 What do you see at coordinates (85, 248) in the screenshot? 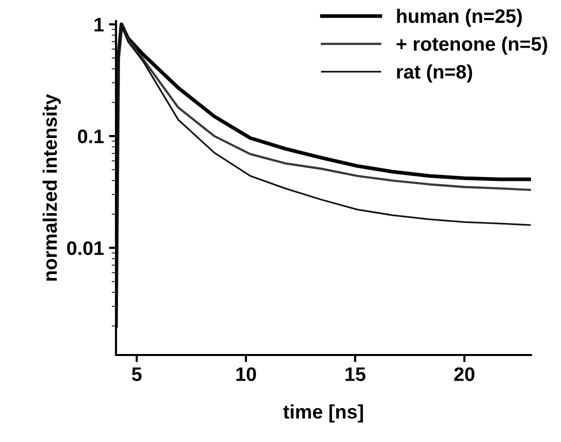
I see `y-tick-label: 0.01` at bounding box center [85, 248].